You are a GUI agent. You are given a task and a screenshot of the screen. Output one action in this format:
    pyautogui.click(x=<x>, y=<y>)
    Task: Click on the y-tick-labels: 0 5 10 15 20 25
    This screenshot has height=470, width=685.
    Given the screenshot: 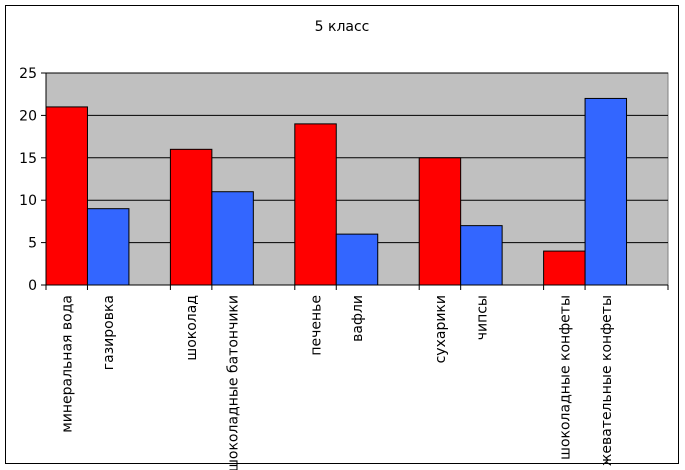 What is the action you would take?
    pyautogui.click(x=28, y=180)
    